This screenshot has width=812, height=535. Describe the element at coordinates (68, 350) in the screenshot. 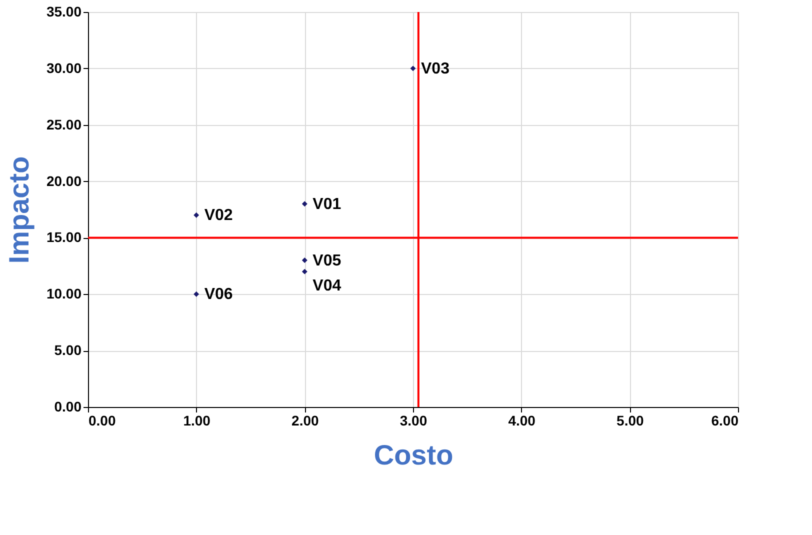

I see `y-tick-label: 5.00` at that location.